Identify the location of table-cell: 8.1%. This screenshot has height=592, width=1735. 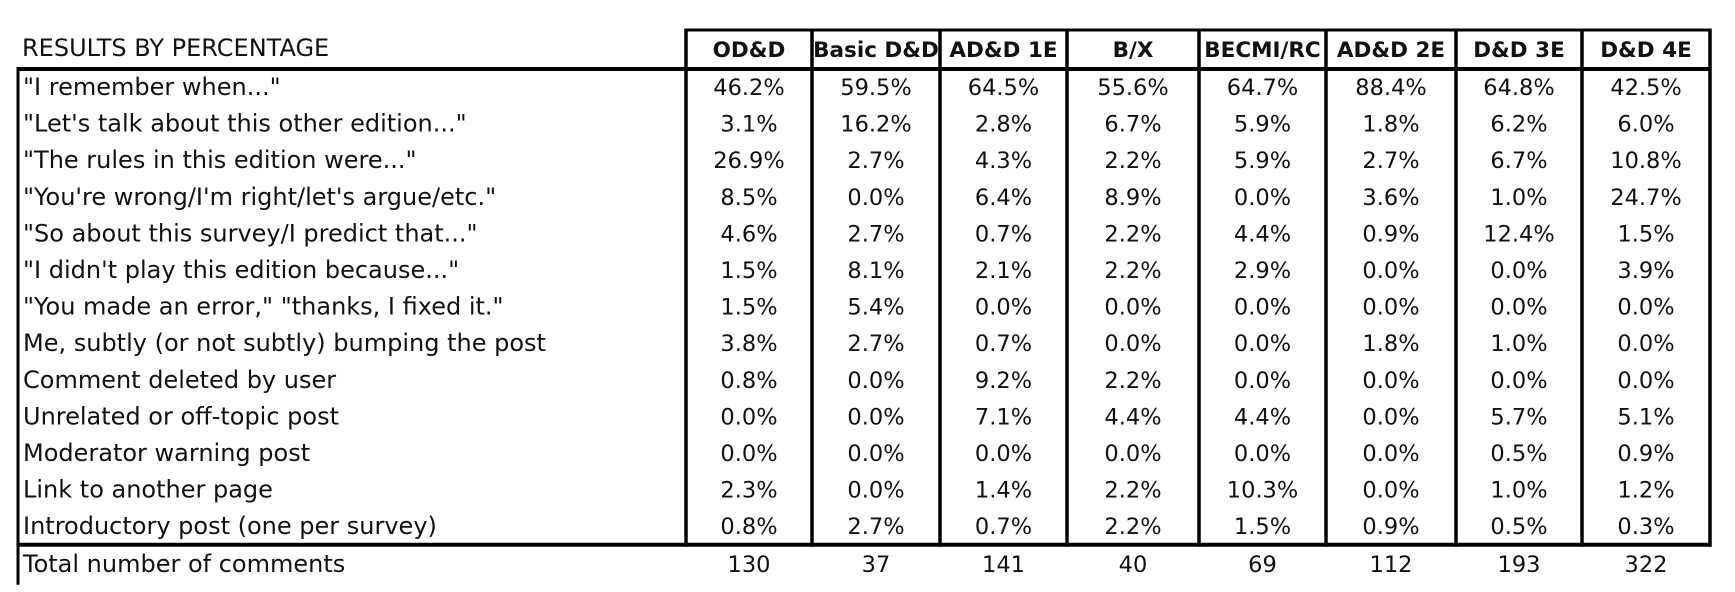
(875, 271).